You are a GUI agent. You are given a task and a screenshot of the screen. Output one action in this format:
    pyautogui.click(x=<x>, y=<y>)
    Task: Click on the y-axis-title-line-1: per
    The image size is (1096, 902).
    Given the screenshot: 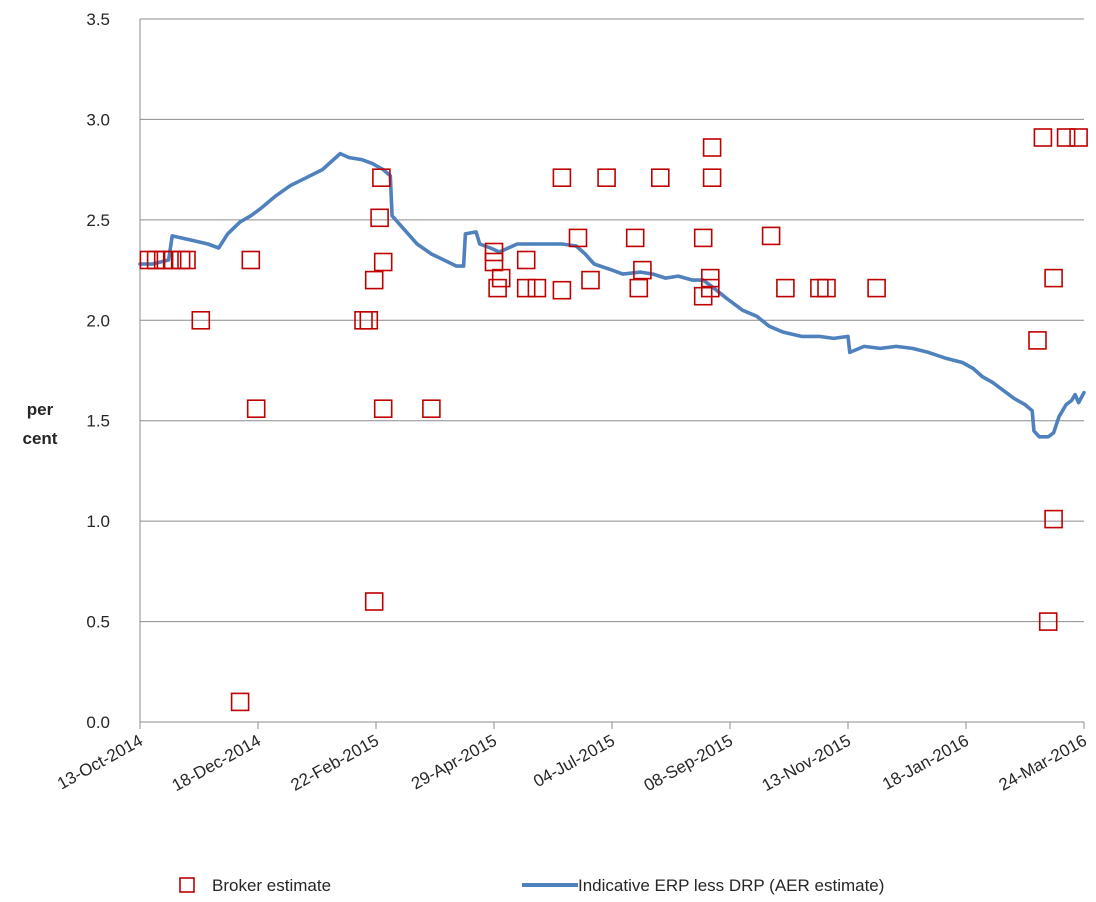 What is the action you would take?
    pyautogui.click(x=40, y=409)
    